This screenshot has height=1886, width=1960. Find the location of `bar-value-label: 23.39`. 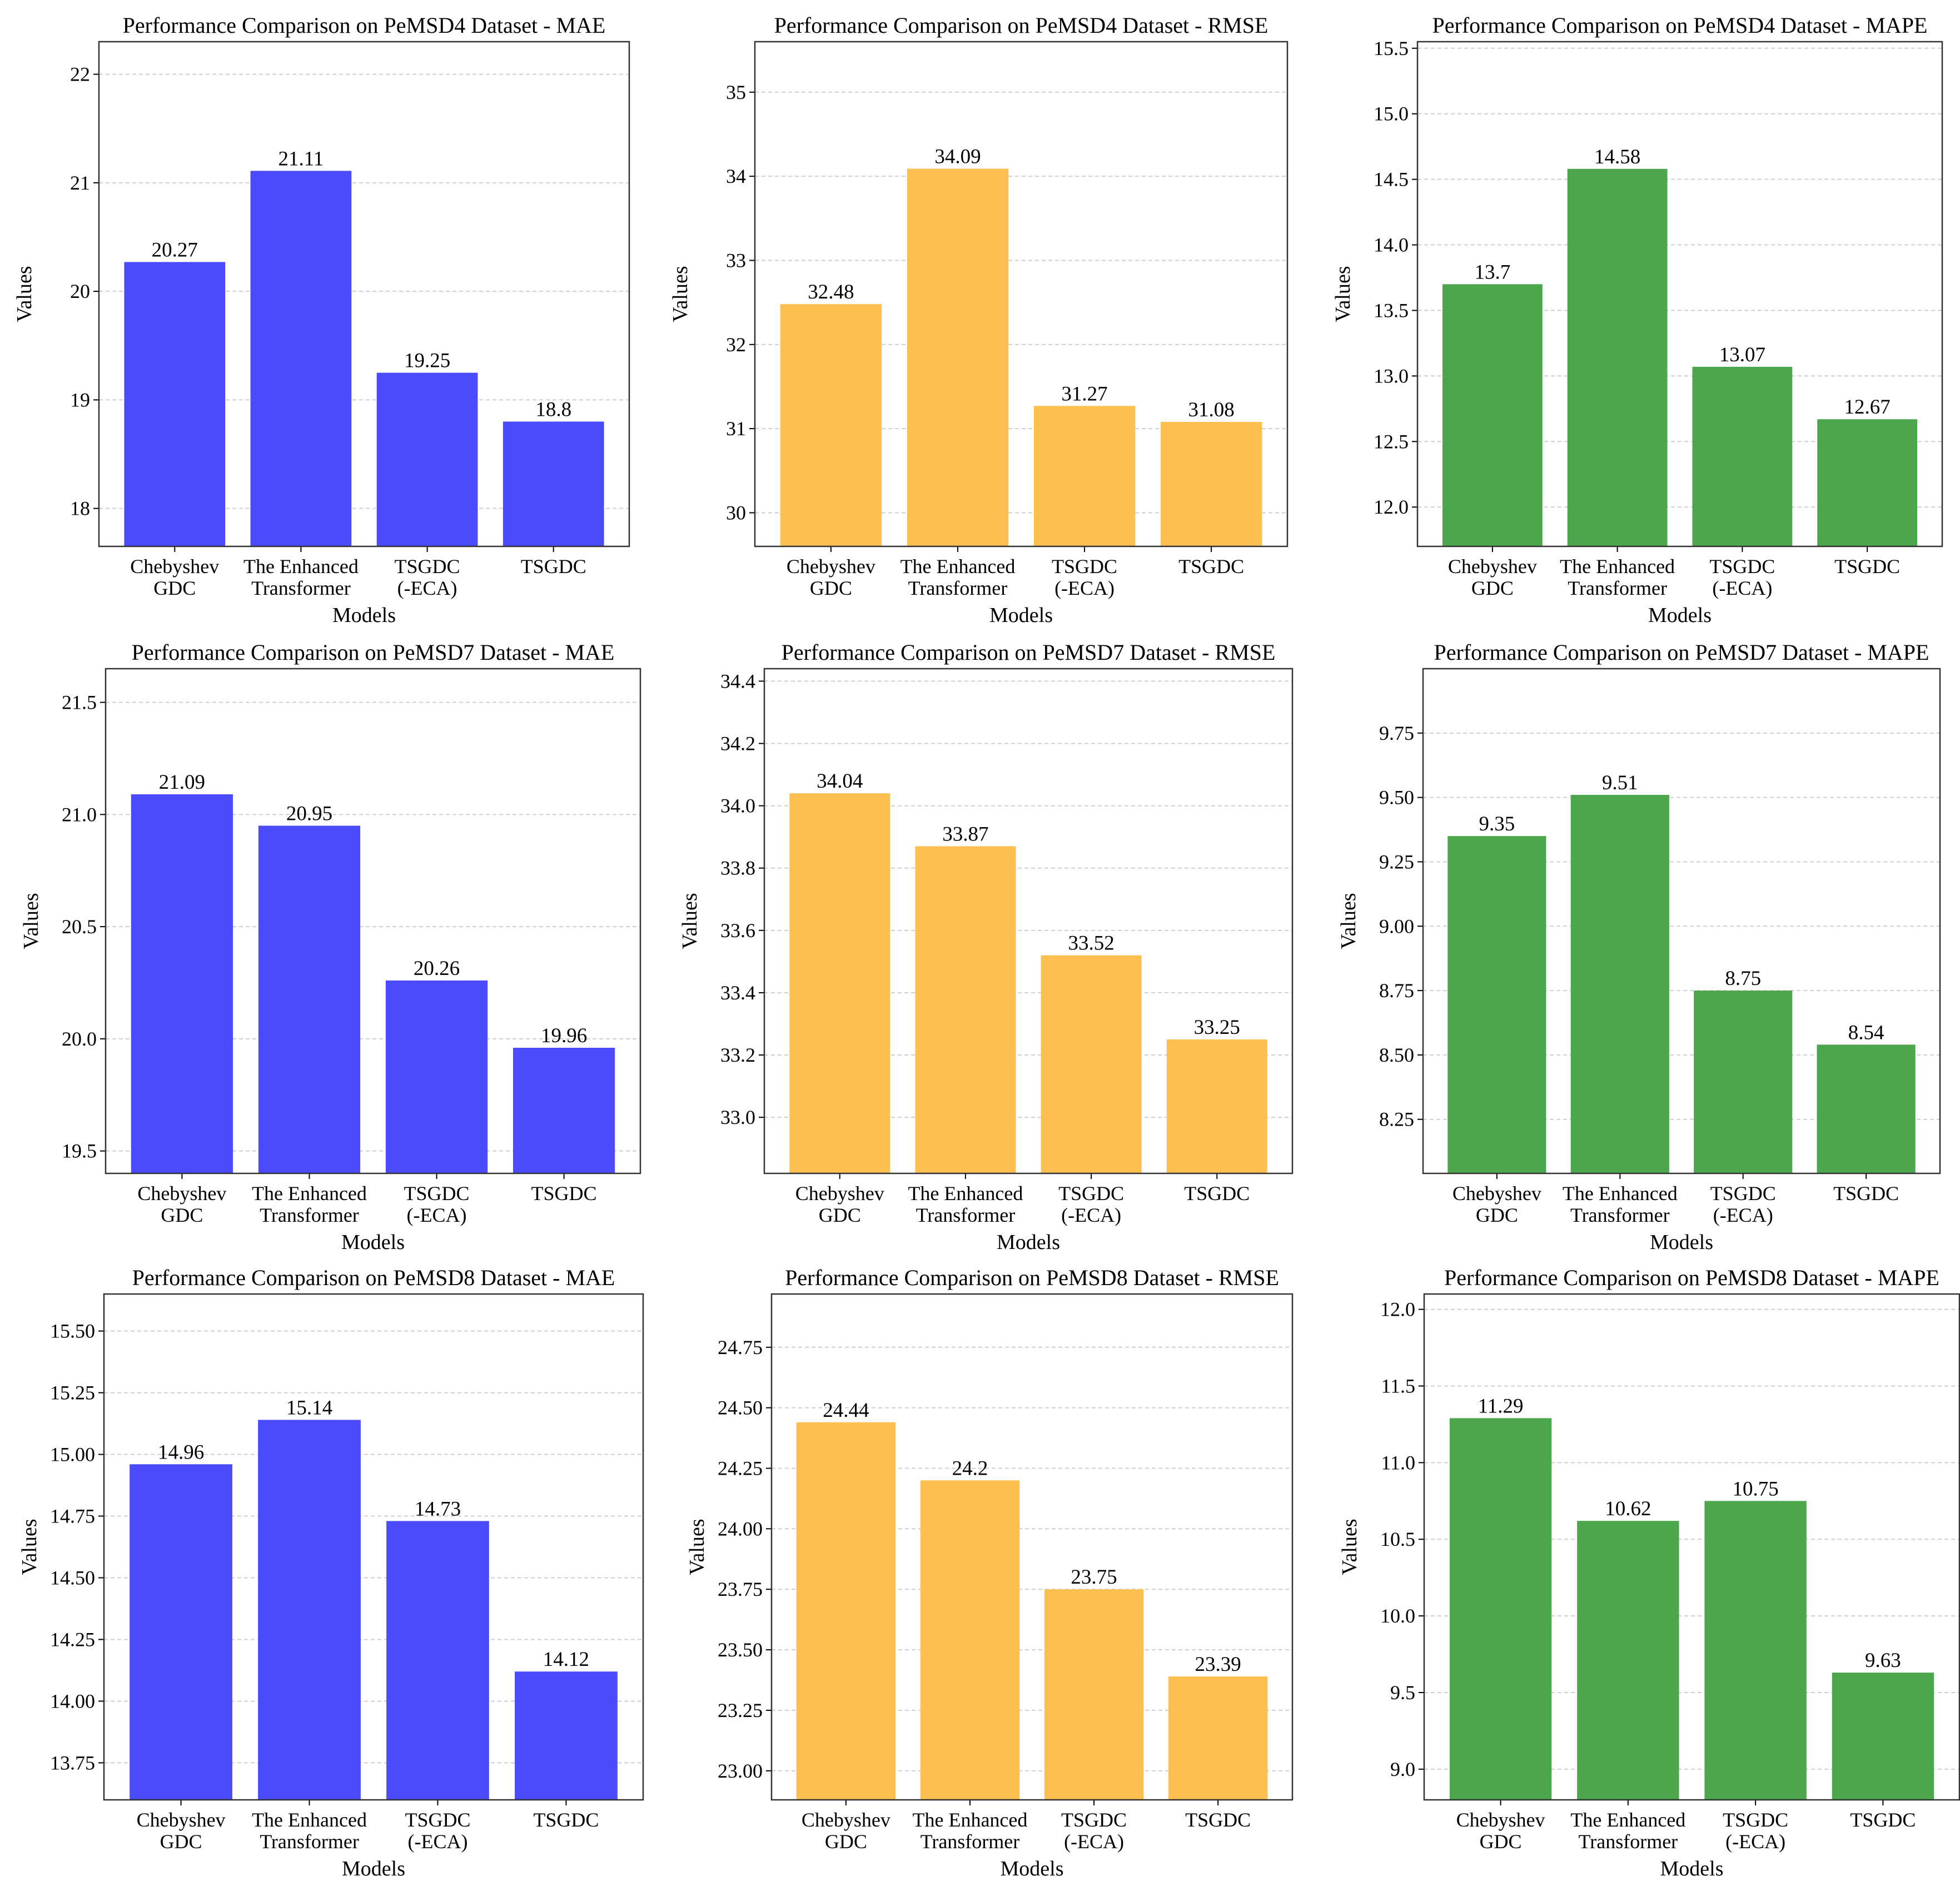

bar-value-label: 23.39 is located at coordinates (1218, 1664).